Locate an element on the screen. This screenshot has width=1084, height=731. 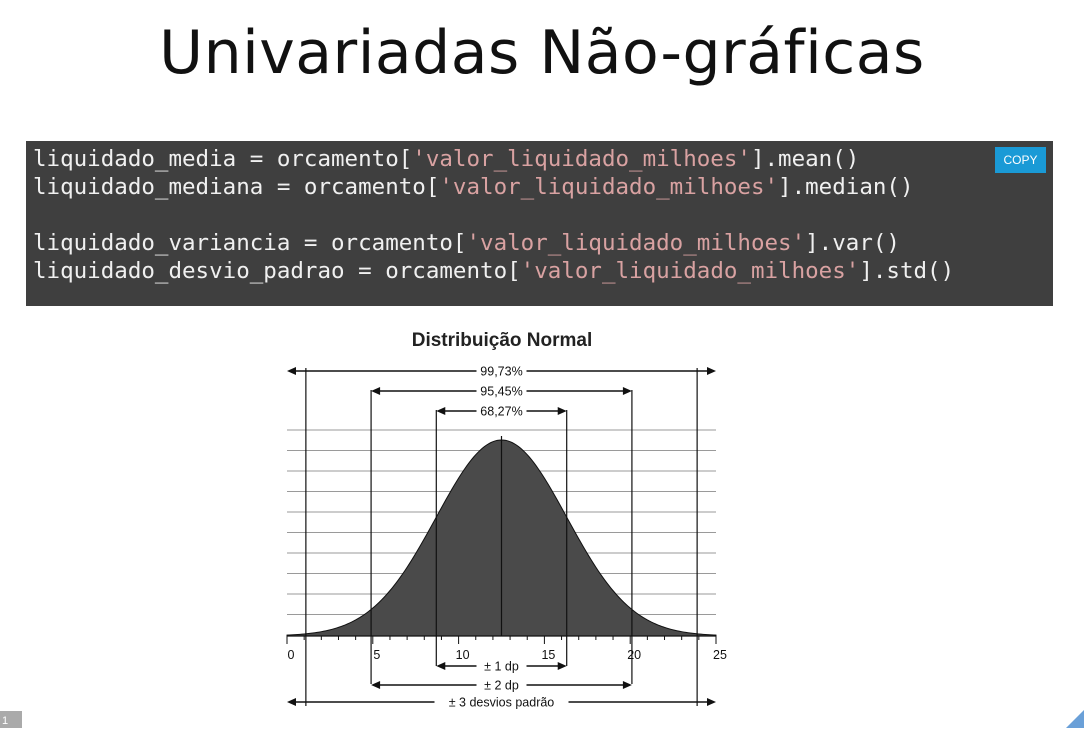
x-axis: 0 5 10 15 20 25 is located at coordinates (506, 648).